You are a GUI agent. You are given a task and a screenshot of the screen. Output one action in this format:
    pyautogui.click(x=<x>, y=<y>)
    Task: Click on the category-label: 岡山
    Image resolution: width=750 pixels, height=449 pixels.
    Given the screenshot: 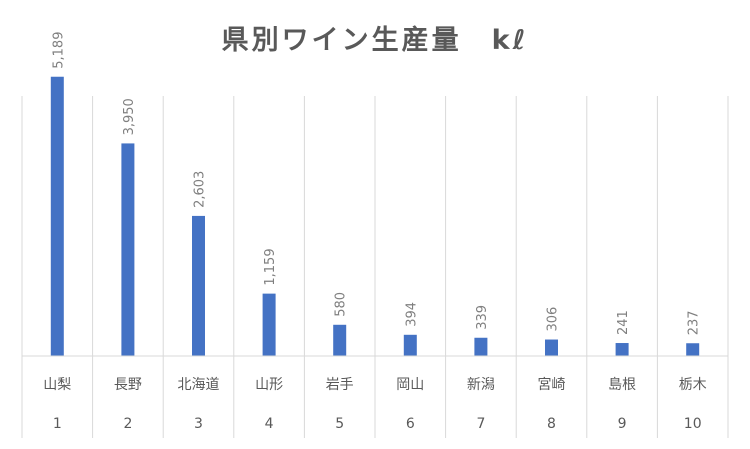 What is the action you would take?
    pyautogui.click(x=410, y=385)
    